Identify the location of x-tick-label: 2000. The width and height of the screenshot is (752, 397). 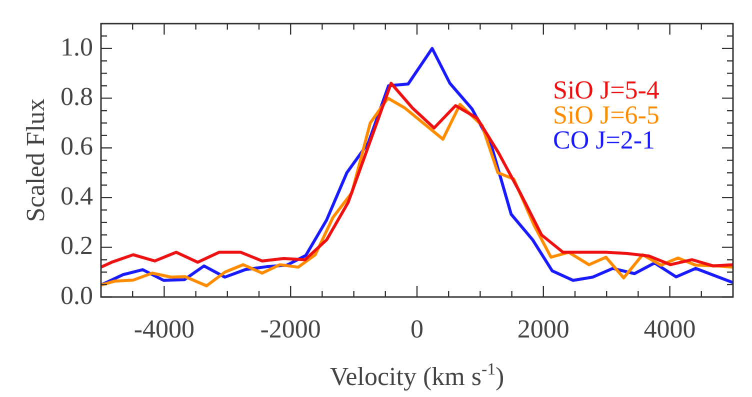
(543, 329).